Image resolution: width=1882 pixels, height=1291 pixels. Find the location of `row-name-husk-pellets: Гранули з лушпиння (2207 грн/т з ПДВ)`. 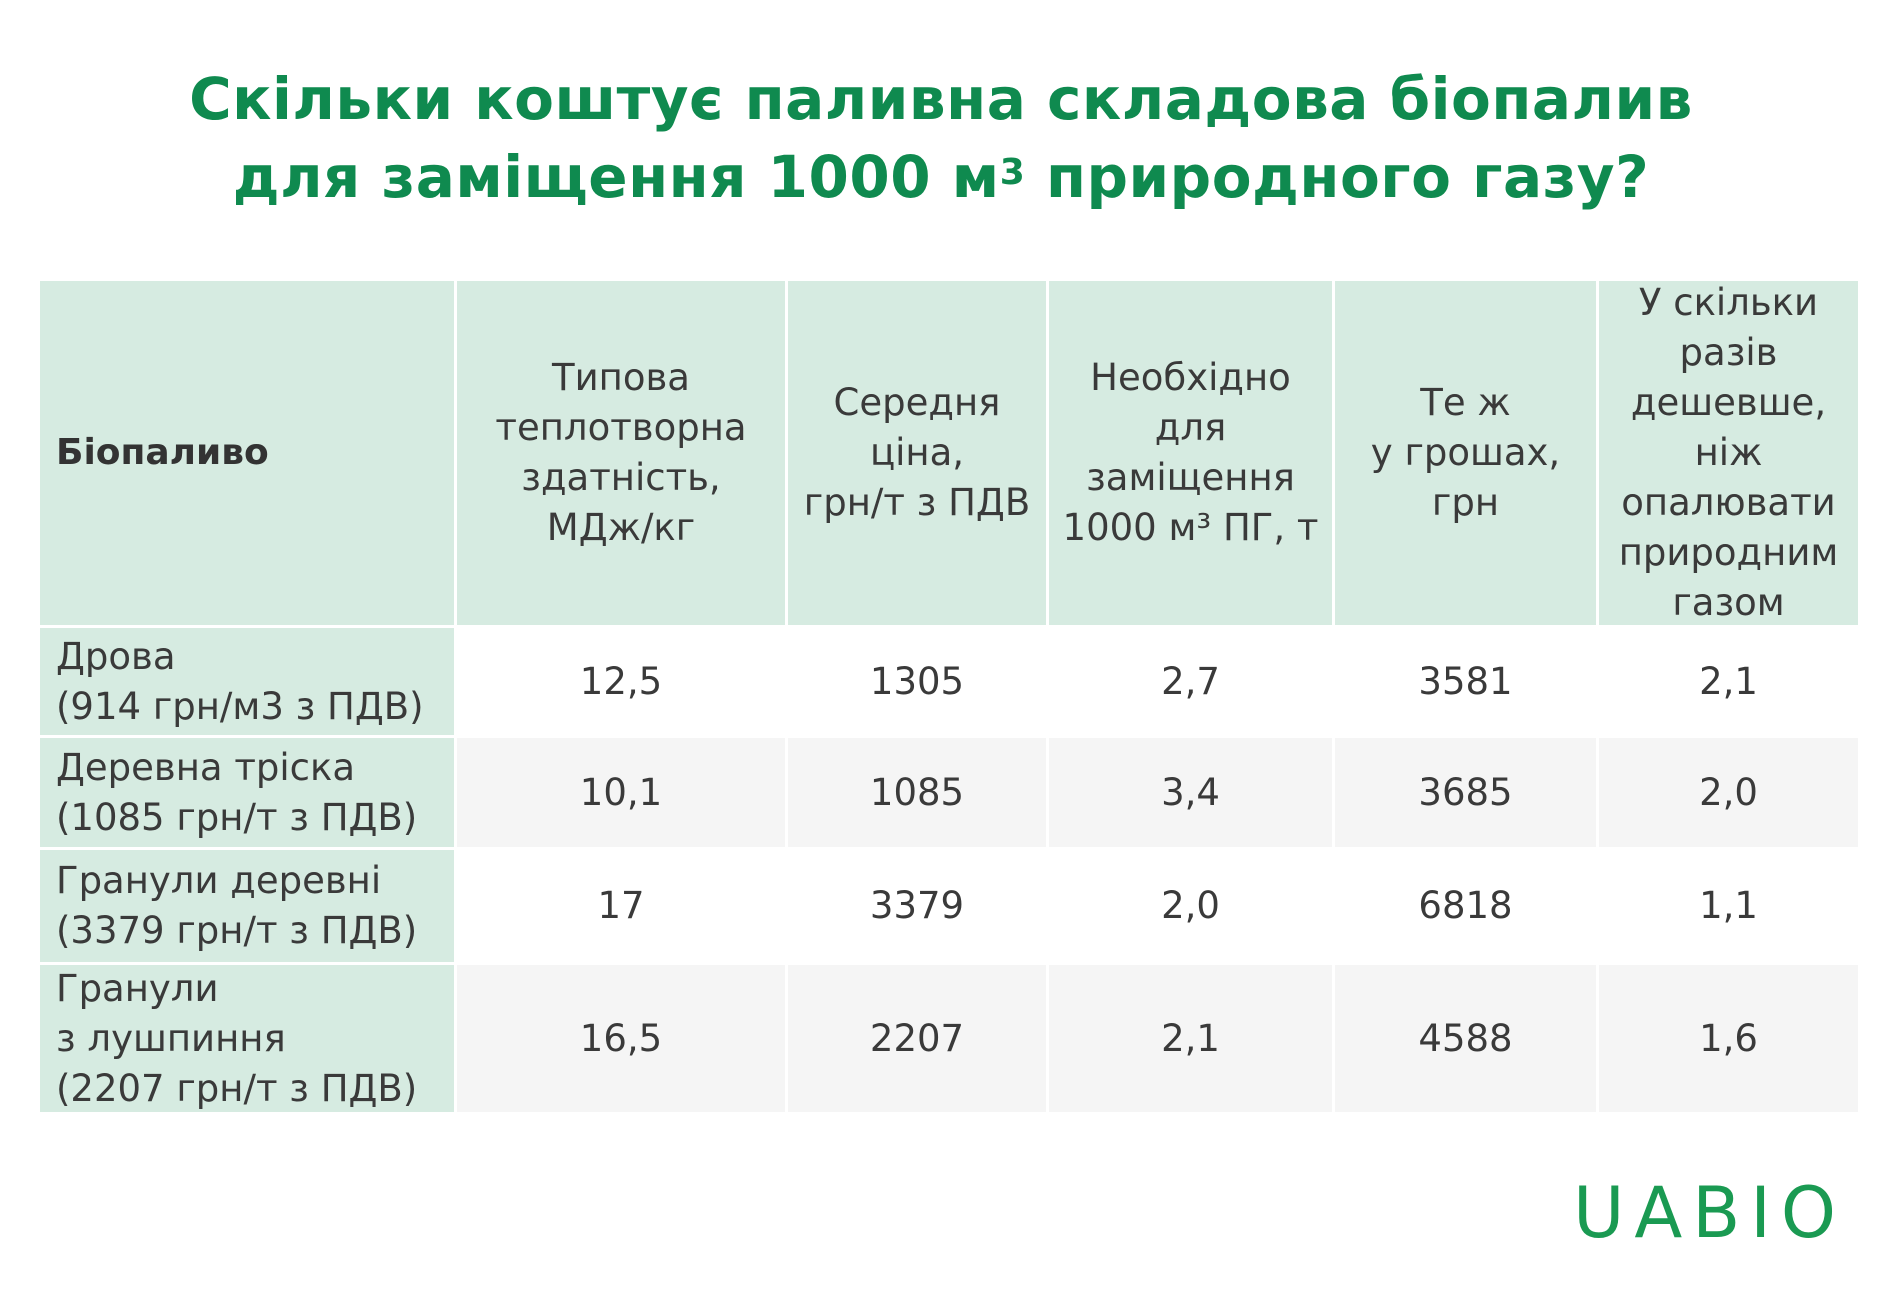

row-name-husk-pellets: Гранули з лушпиння (2207 грн/т з ПДВ) is located at coordinates (247, 1038).